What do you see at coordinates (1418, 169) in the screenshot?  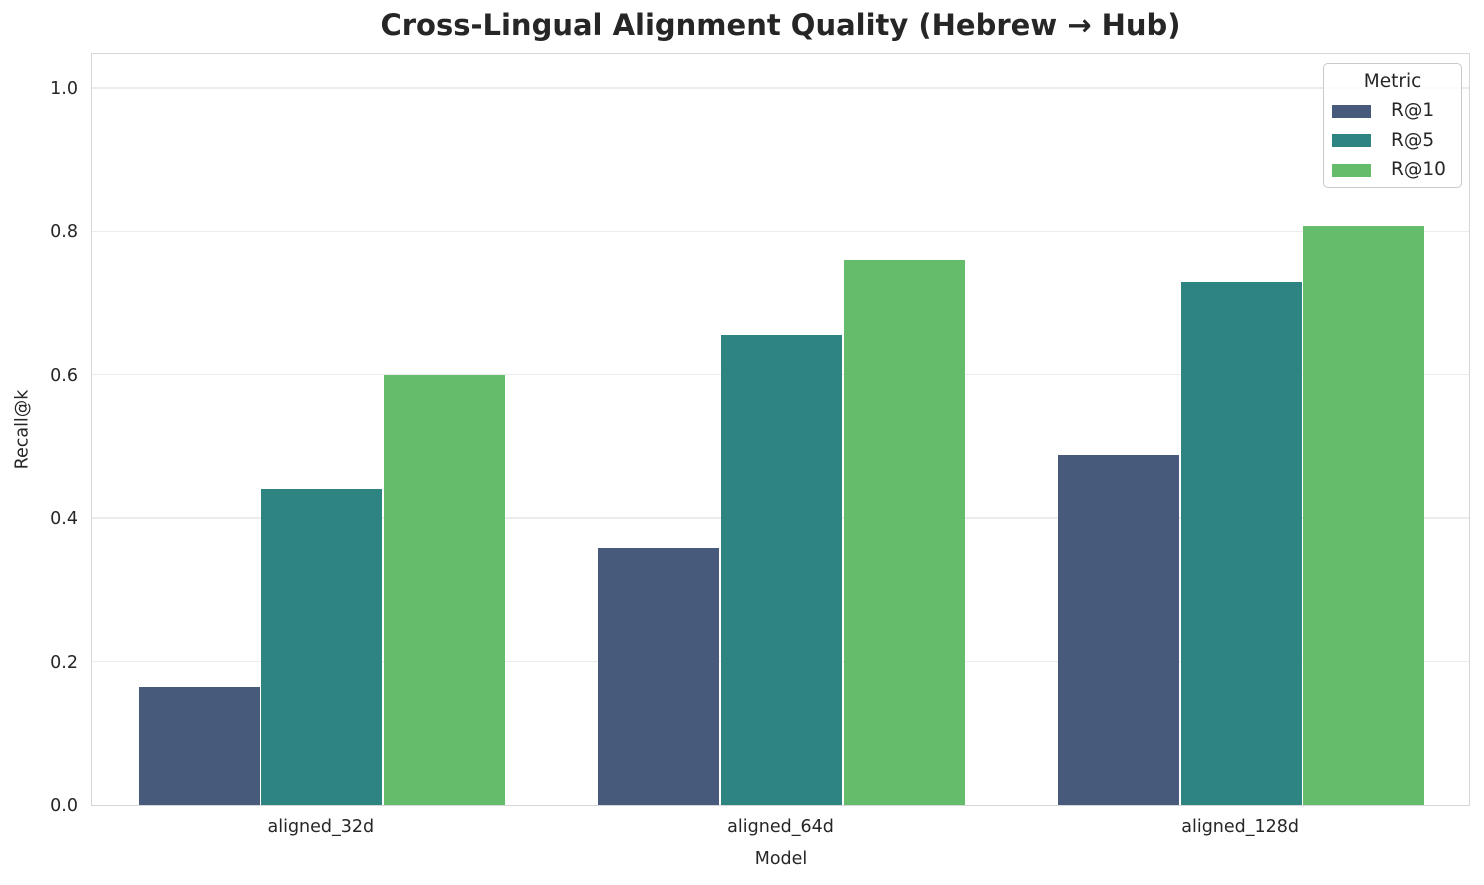 I see `legend-label: R@10` at bounding box center [1418, 169].